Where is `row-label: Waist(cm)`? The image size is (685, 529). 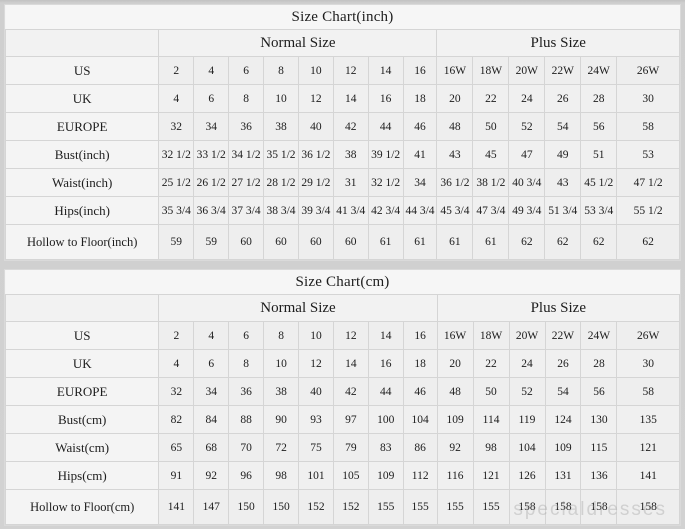 row-label: Waist(cm) is located at coordinates (82, 447).